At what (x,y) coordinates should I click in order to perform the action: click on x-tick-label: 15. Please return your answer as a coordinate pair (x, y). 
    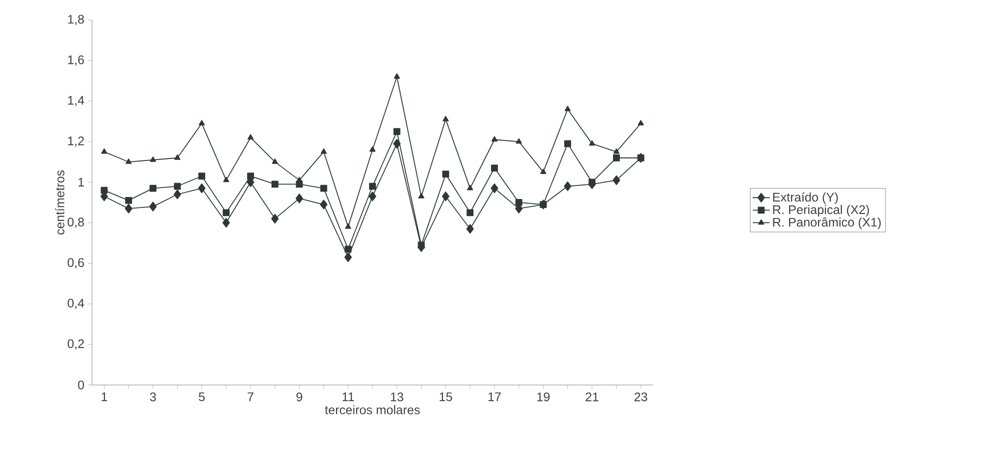
    Looking at the image, I should click on (446, 397).